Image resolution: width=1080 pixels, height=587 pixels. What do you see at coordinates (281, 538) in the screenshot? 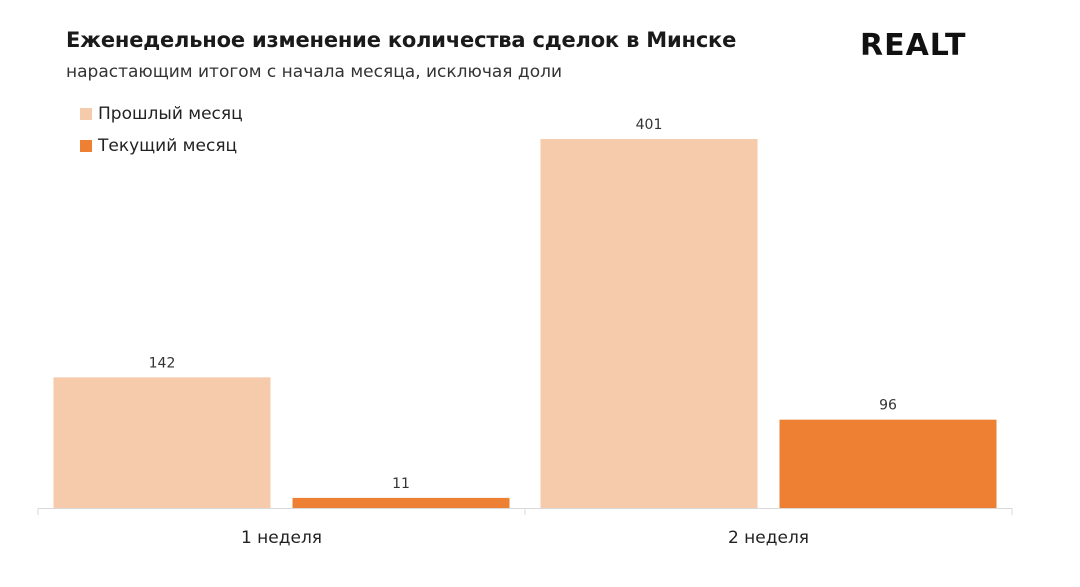
I see `x-tick-label-week-1: 1 неделя` at bounding box center [281, 538].